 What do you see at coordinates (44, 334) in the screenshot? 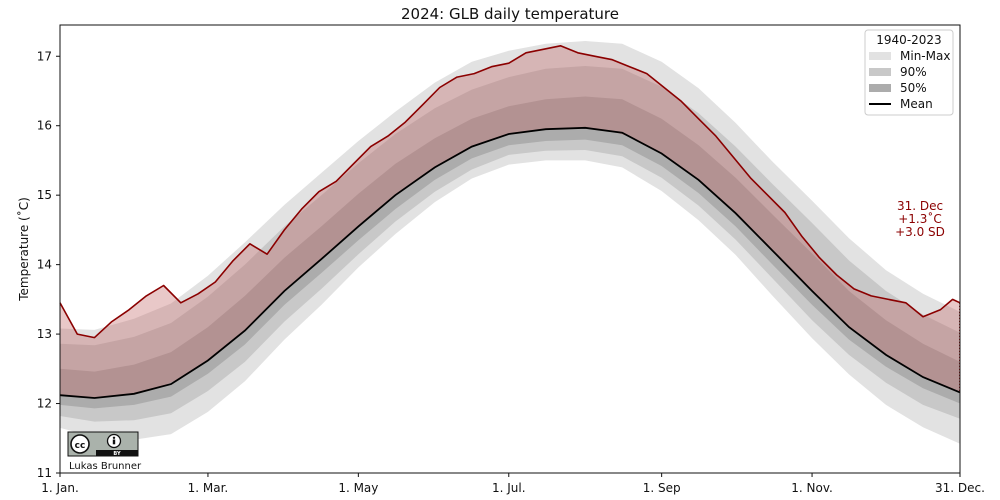
I see `y-tick-label: 13` at bounding box center [44, 334].